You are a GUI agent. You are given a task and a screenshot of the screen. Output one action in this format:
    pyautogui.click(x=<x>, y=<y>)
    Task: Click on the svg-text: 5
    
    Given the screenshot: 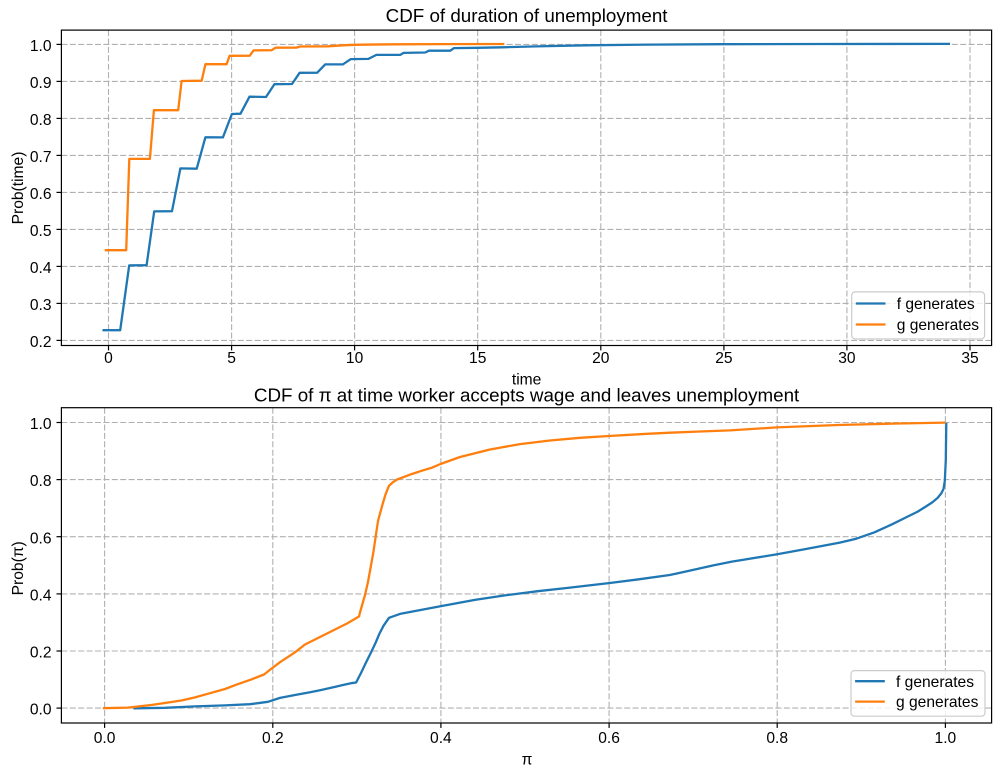 What is the action you would take?
    pyautogui.click(x=231, y=358)
    